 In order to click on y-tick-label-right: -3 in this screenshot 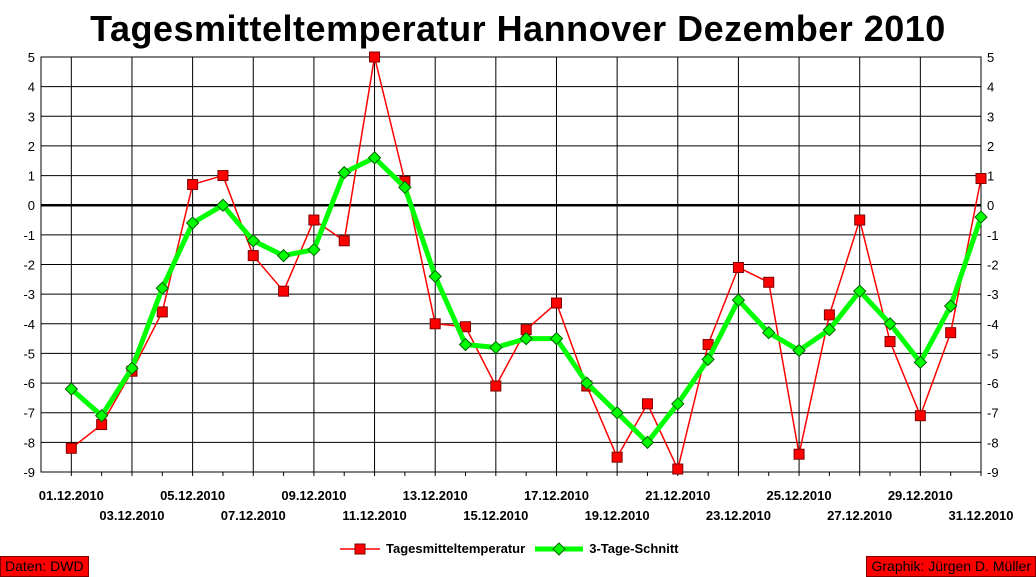, I will do `click(993, 294)`.